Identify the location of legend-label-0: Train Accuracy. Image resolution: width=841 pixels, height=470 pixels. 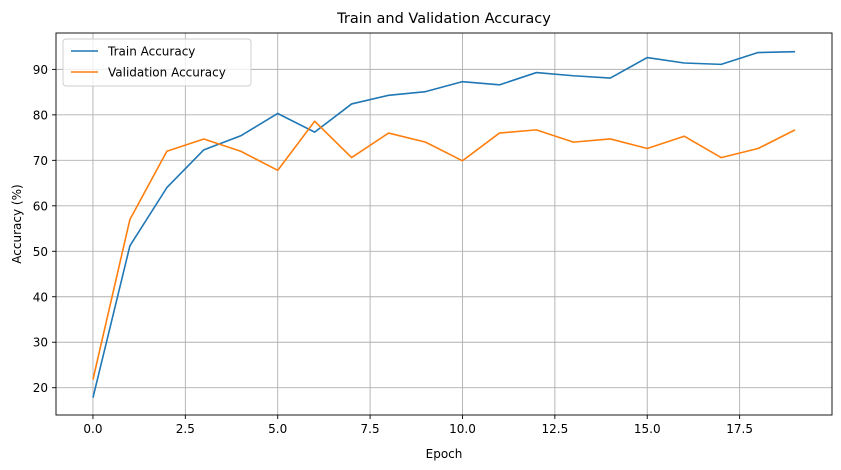
(151, 52).